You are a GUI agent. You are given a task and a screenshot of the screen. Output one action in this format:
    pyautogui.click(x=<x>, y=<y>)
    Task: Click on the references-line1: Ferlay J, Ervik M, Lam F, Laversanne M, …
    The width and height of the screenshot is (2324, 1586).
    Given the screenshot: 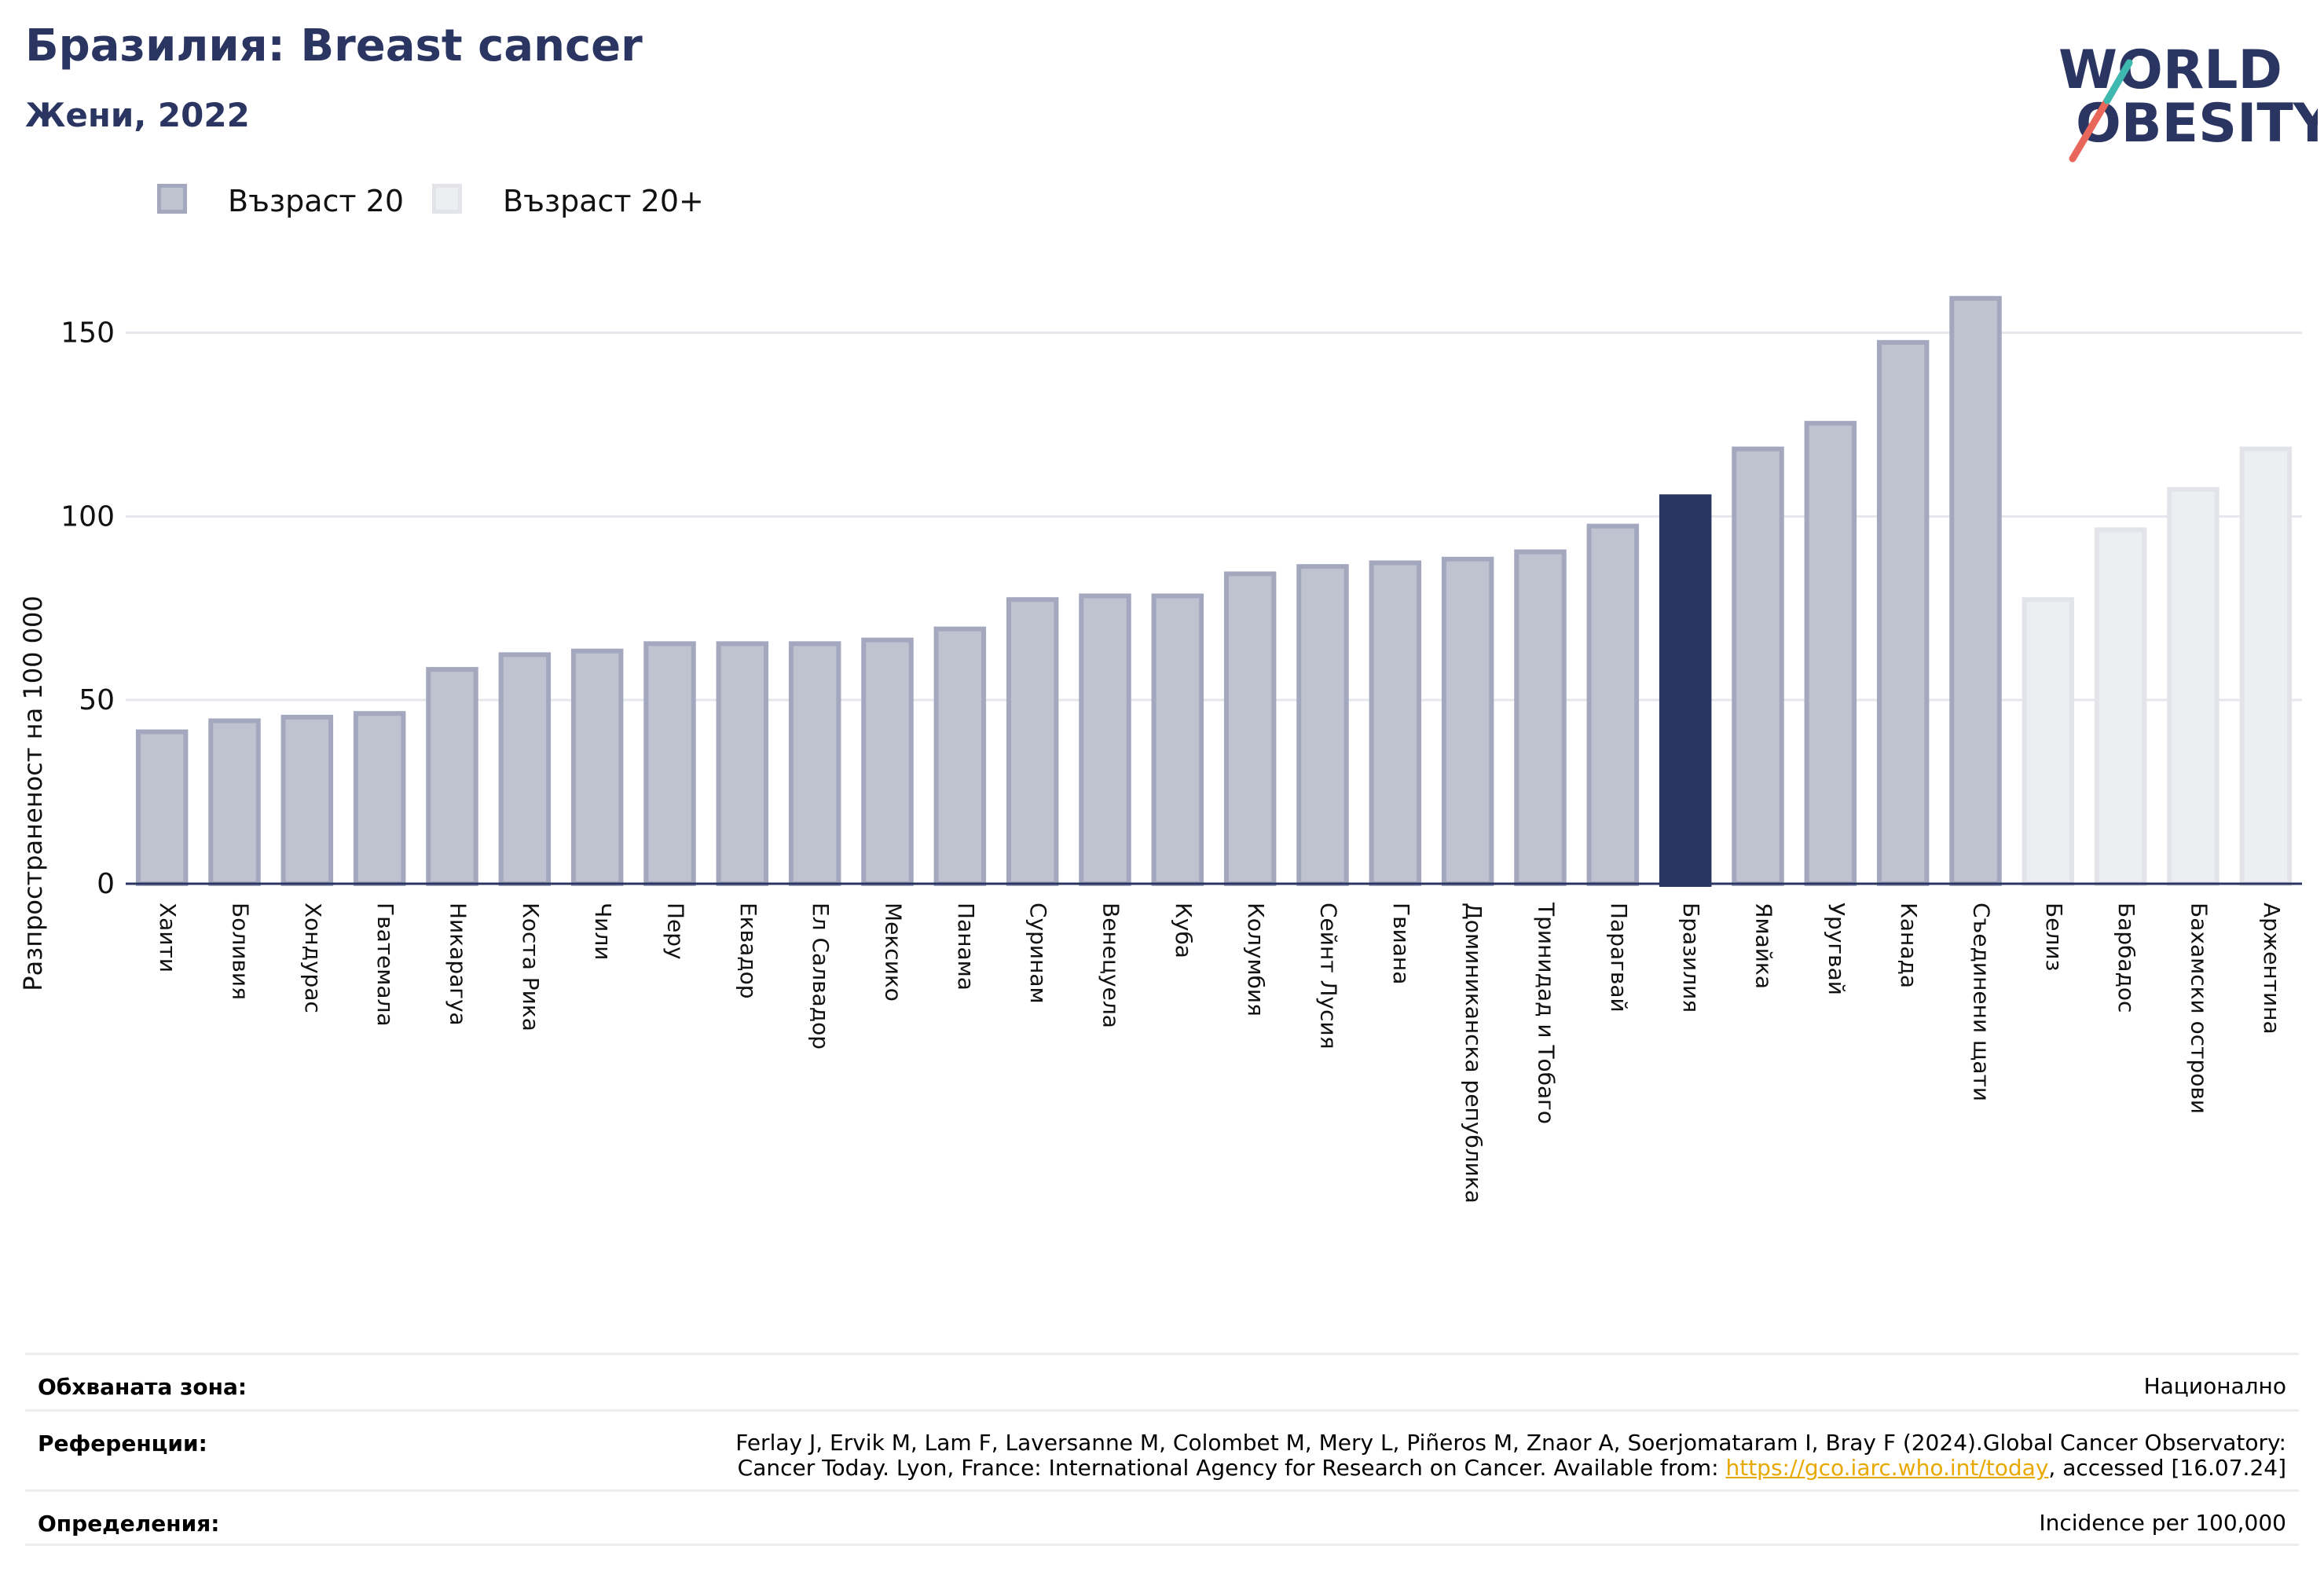 What is the action you would take?
    pyautogui.click(x=1510, y=1443)
    